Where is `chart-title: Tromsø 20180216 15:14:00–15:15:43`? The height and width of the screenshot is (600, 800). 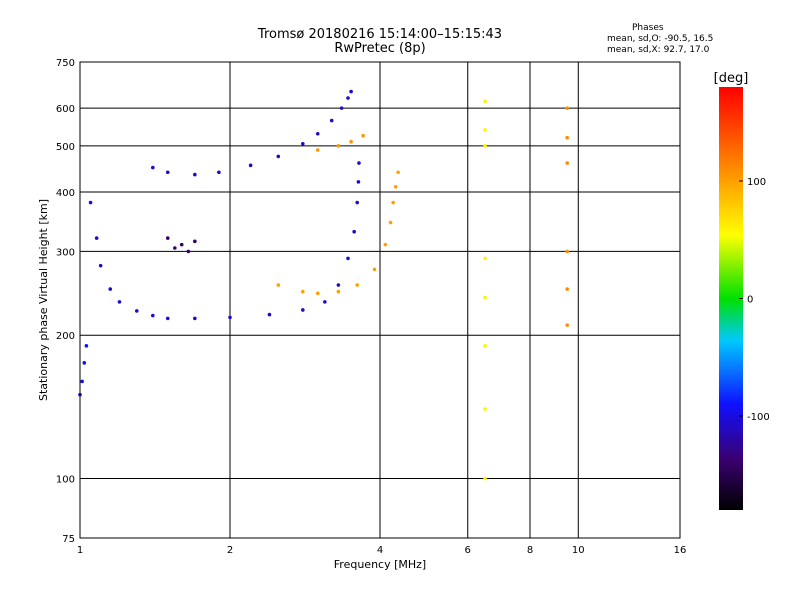
chart-title: Tromsø 20180216 15:14:00–15:15:43 is located at coordinates (380, 34).